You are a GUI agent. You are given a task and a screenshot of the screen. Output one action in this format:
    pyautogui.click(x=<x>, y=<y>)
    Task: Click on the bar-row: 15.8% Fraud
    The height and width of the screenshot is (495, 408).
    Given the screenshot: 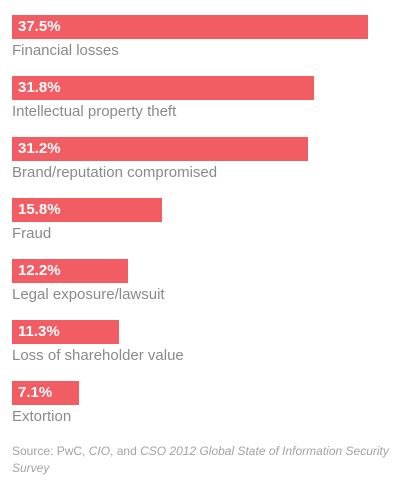 What is the action you would take?
    pyautogui.click(x=207, y=228)
    